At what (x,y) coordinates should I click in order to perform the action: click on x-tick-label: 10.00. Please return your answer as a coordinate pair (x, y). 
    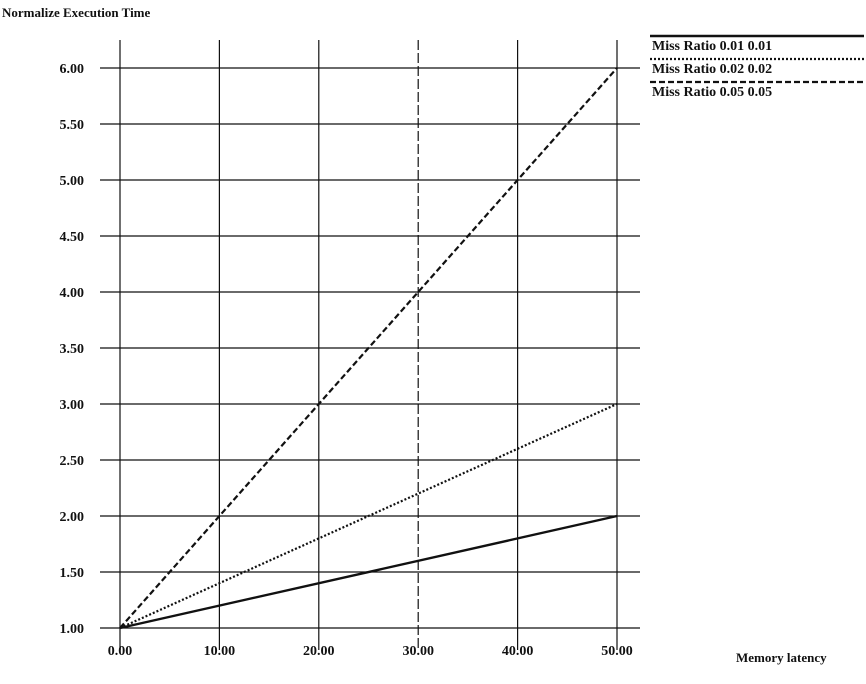
    Looking at the image, I should click on (220, 651).